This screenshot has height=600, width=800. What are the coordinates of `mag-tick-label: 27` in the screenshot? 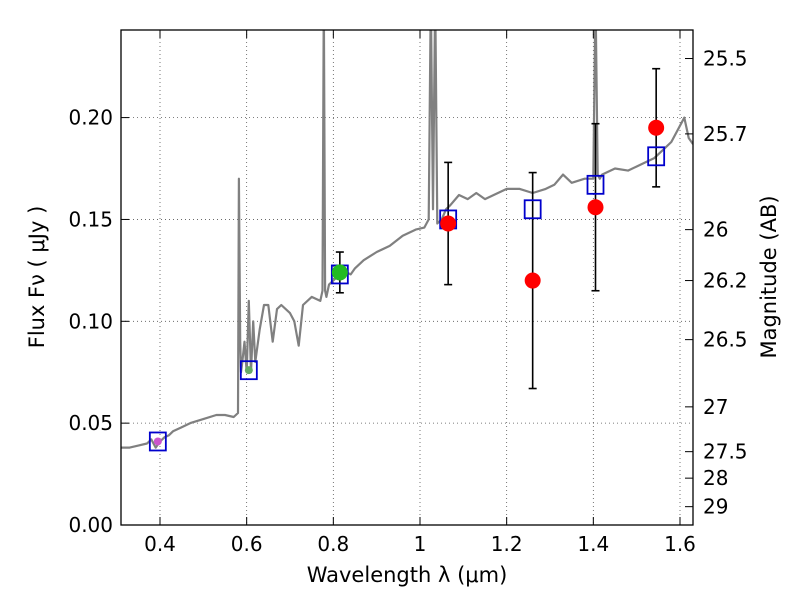 It's located at (715, 407).